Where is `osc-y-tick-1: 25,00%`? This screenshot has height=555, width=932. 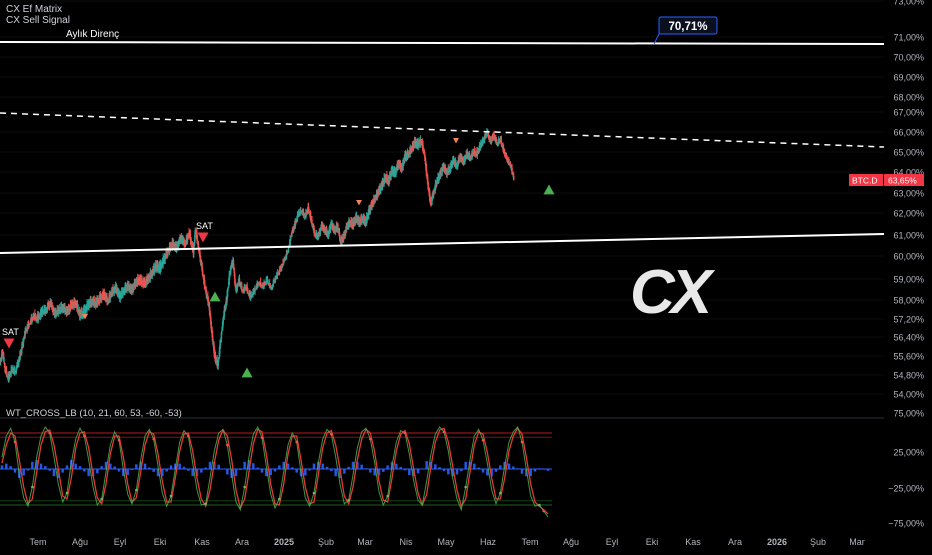 osc-y-tick-1: 25,00% is located at coordinates (908, 453).